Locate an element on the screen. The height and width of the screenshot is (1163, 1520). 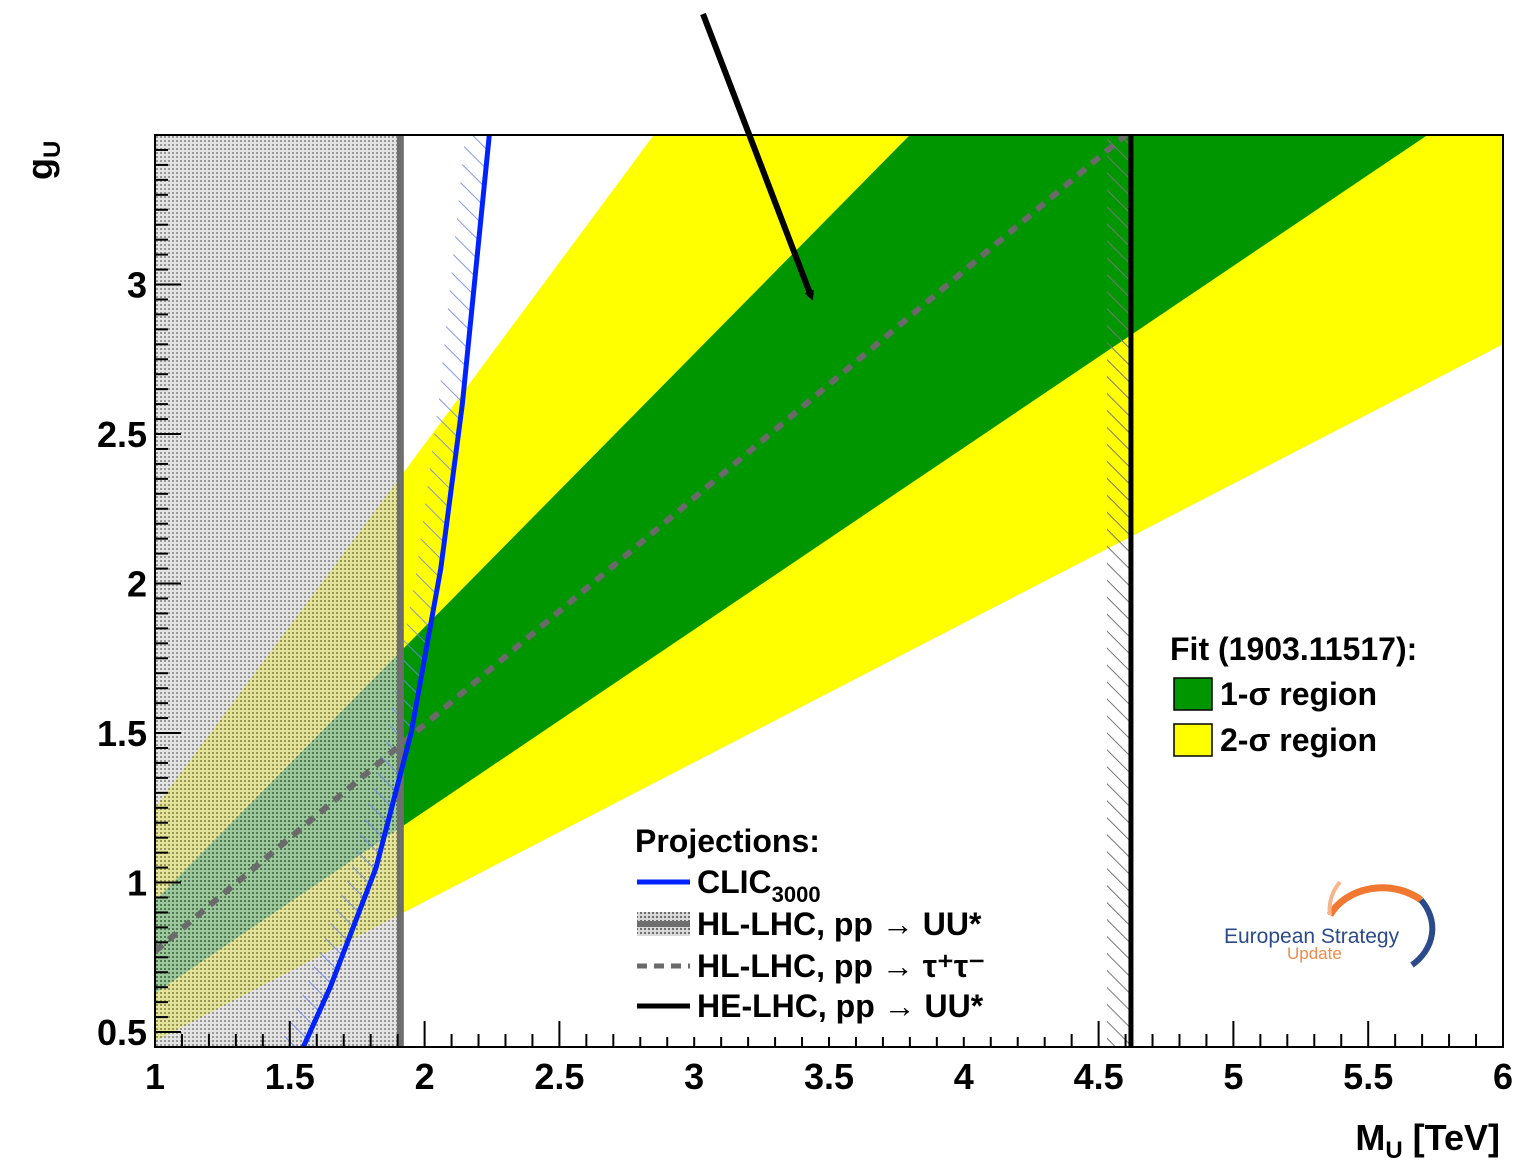
legend-label-clic: CLIC3000 is located at coordinates (759, 885).